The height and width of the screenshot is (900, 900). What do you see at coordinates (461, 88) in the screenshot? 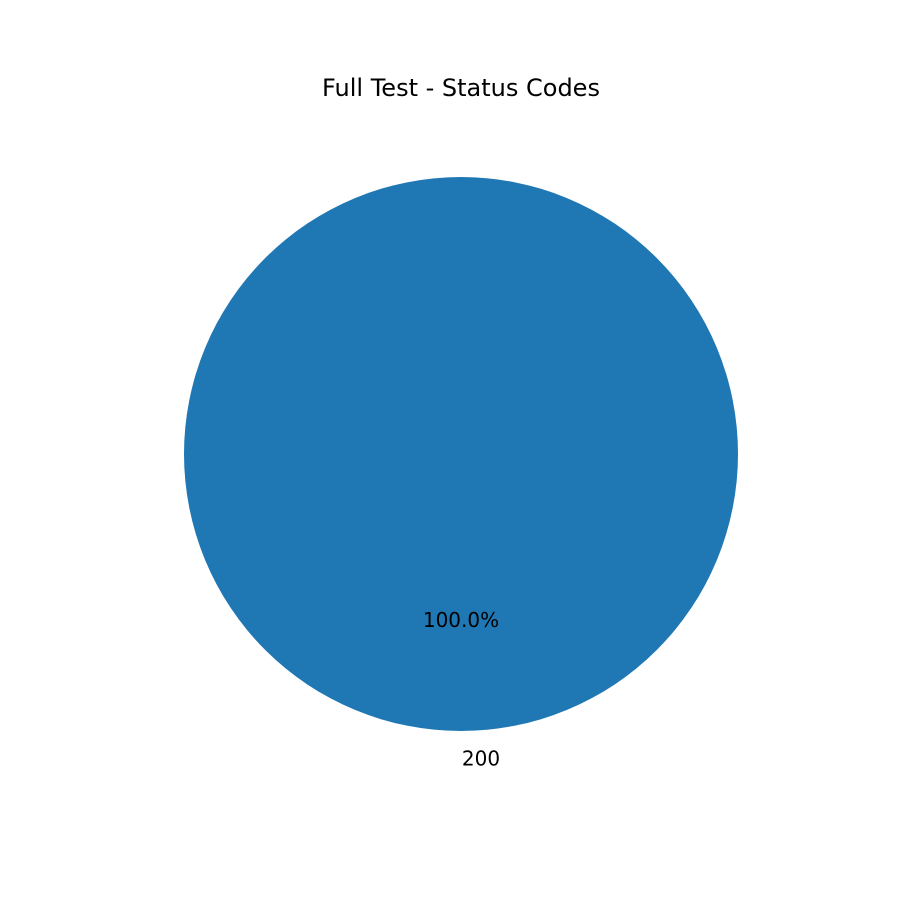
I see `chart-title: Full Test - Status Codes` at bounding box center [461, 88].